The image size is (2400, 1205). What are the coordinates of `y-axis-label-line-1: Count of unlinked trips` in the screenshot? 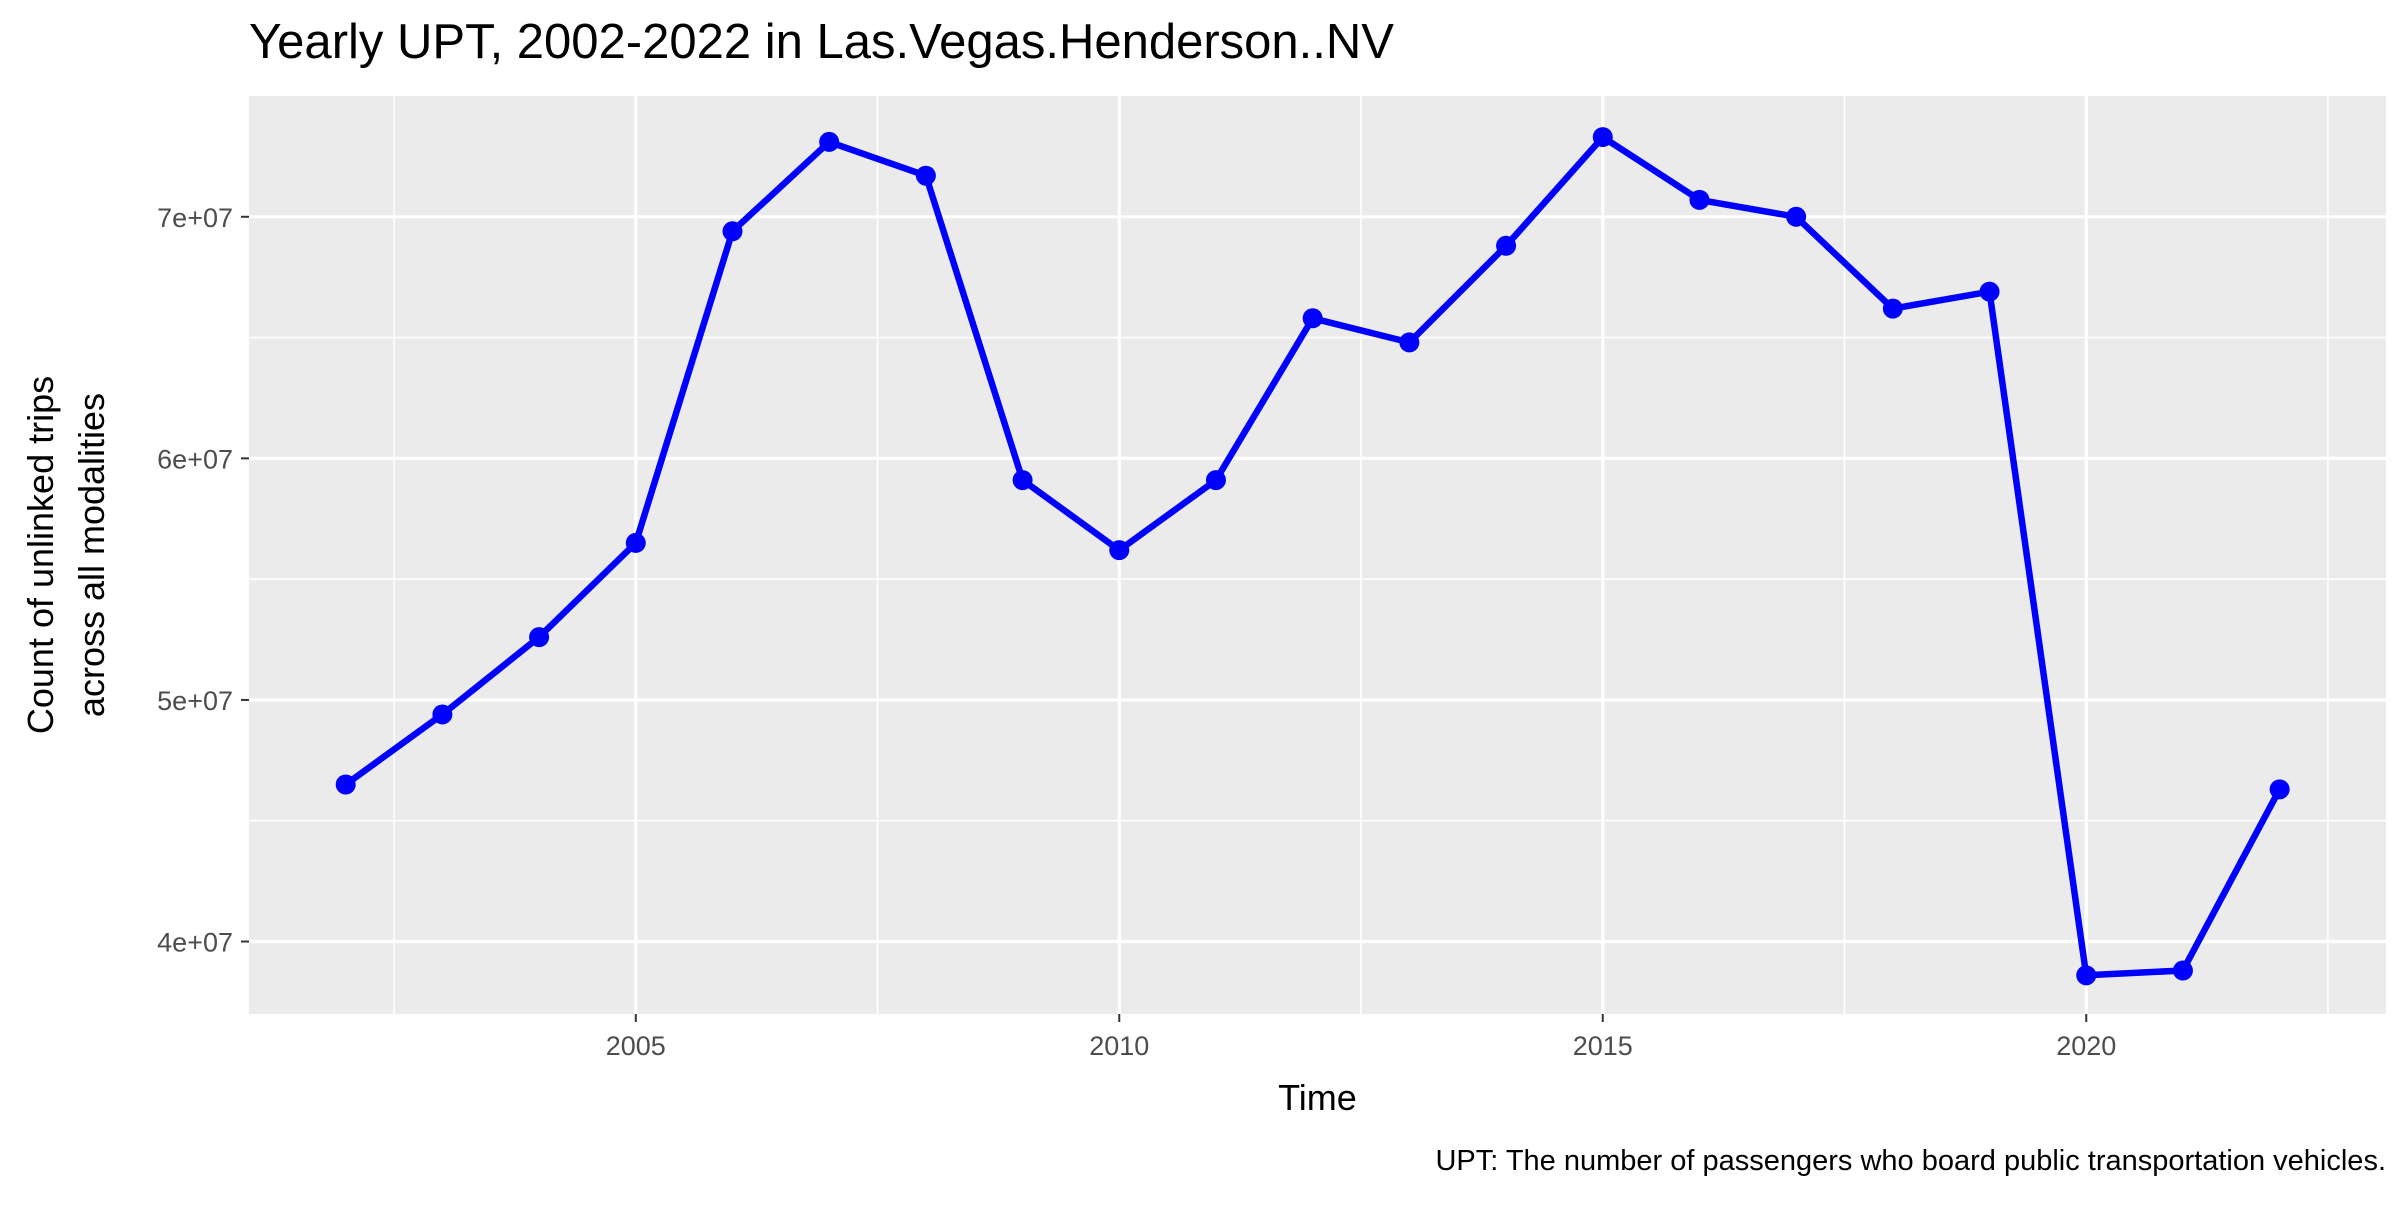 It's located at (40, 555).